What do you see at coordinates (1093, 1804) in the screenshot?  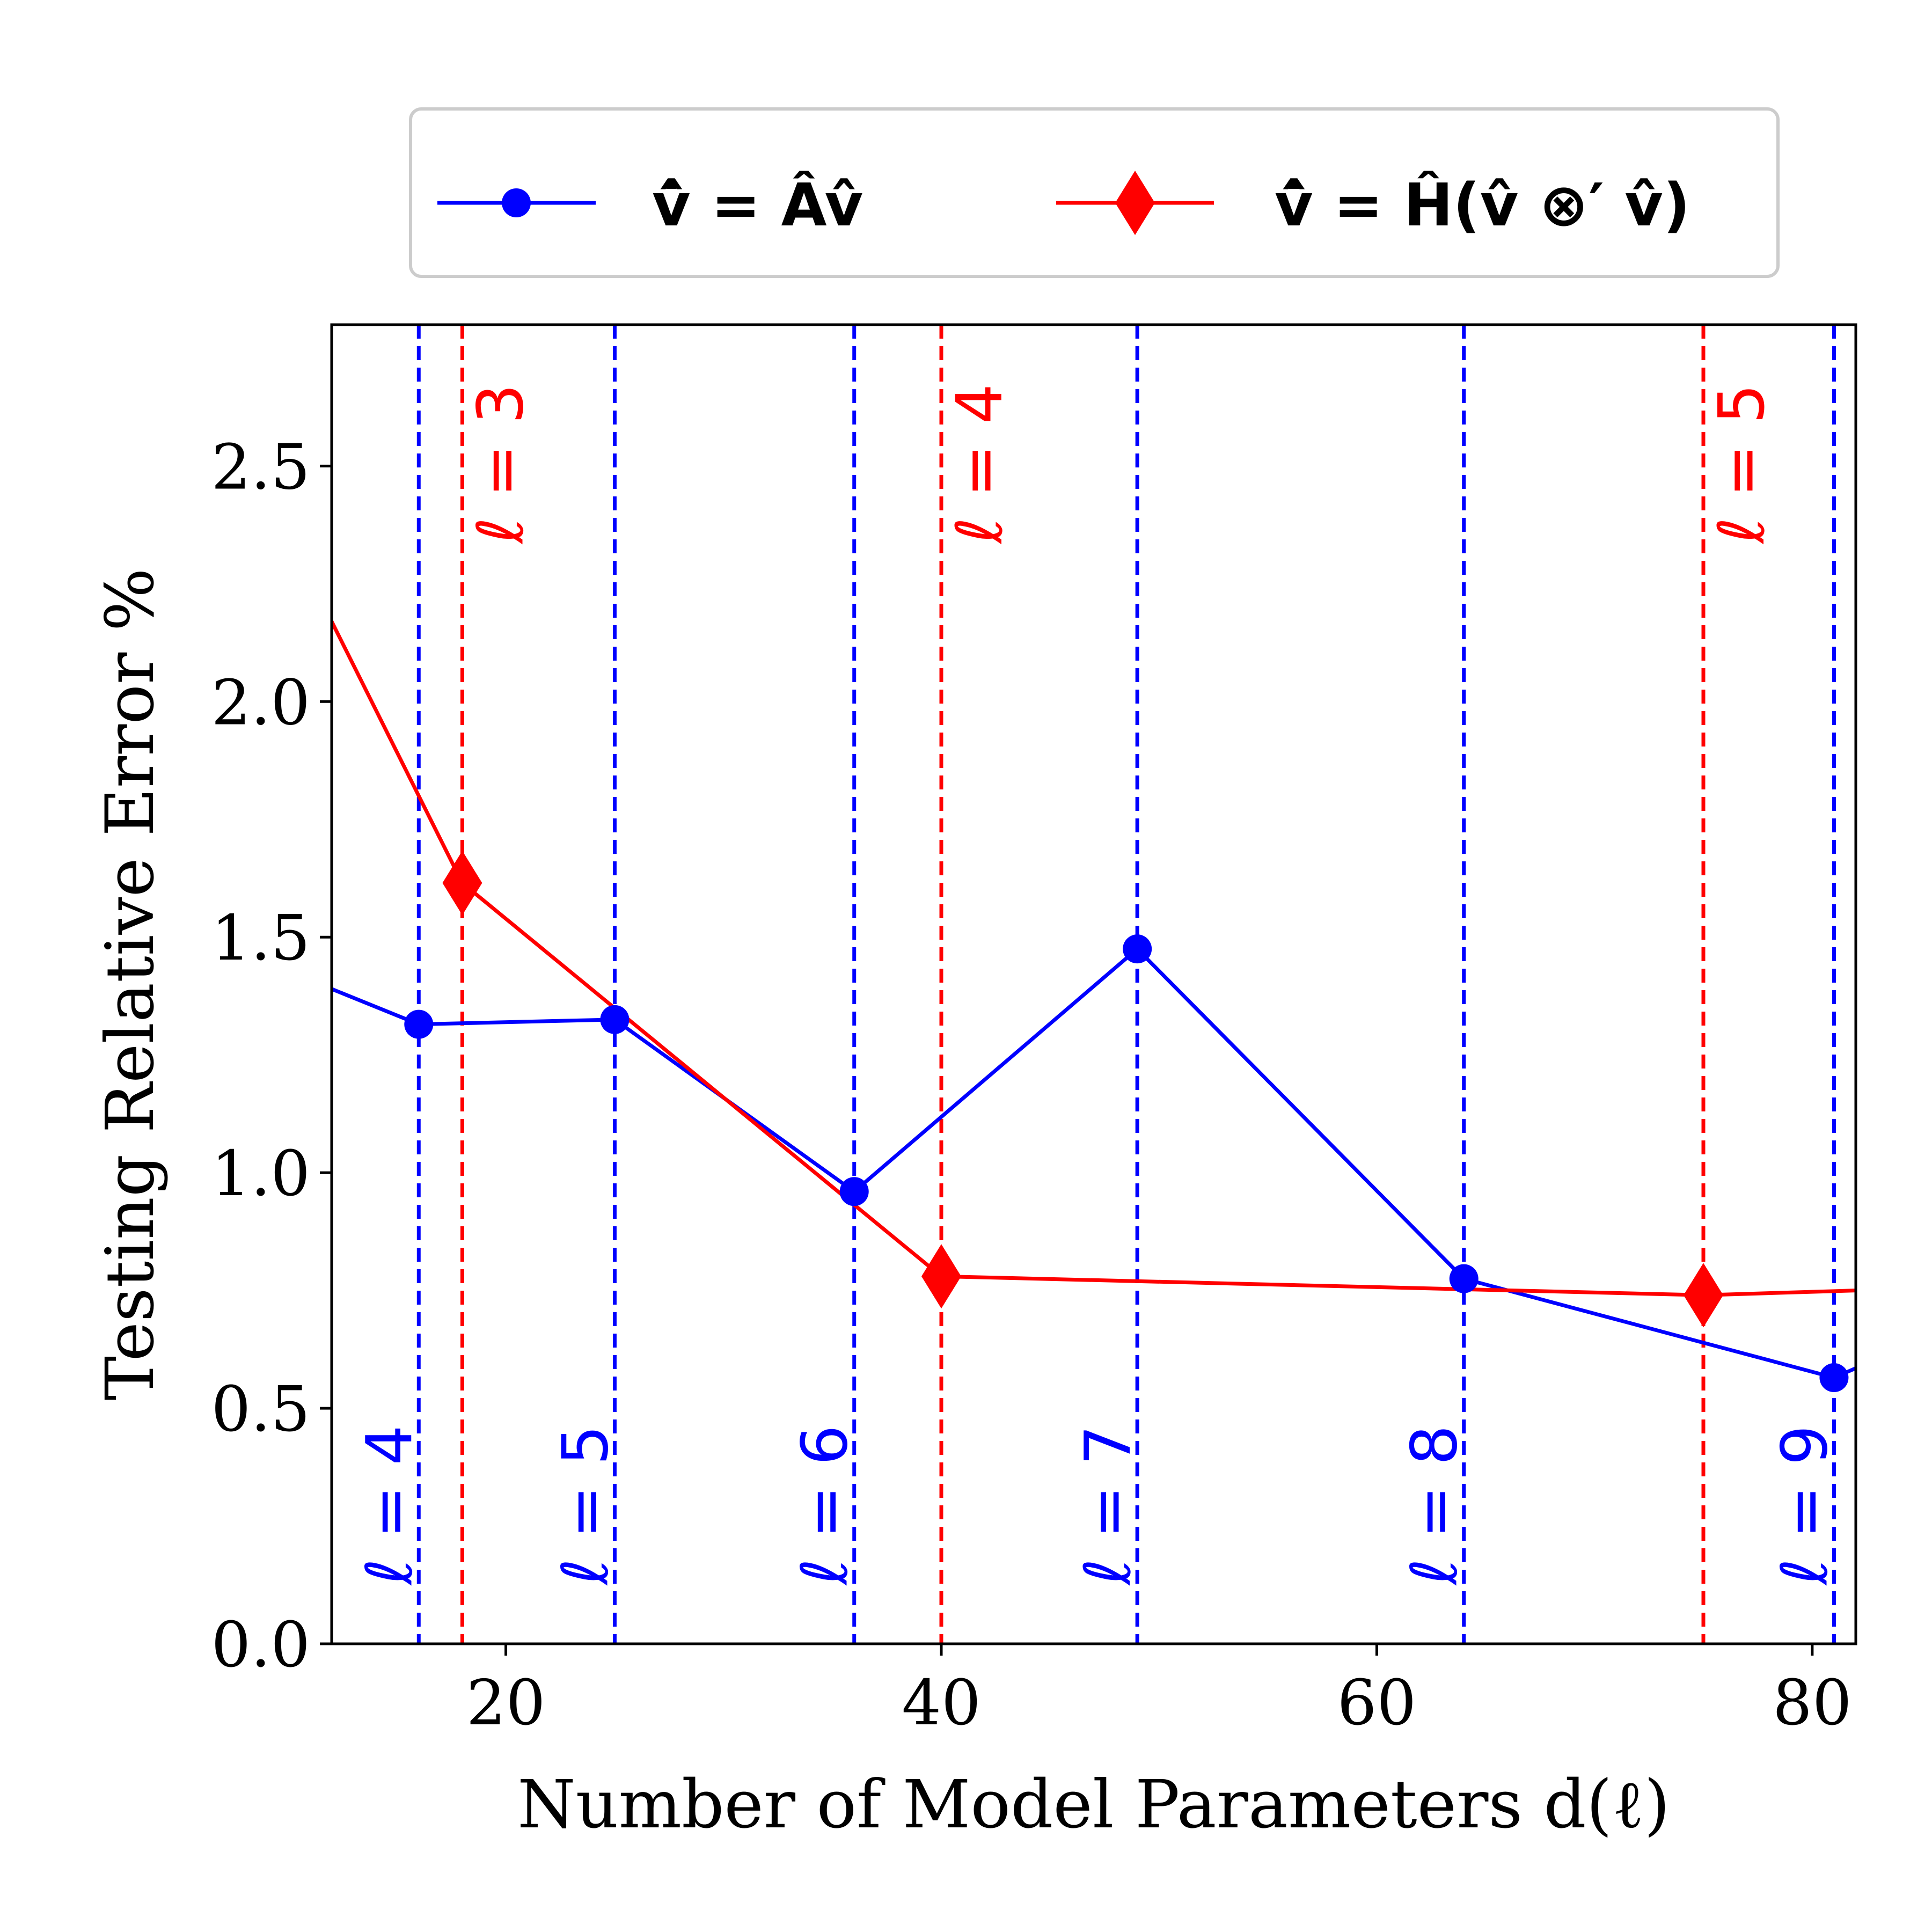 I see `x-axis-title: Number of Model Parameters d(ℓ)` at bounding box center [1093, 1804].